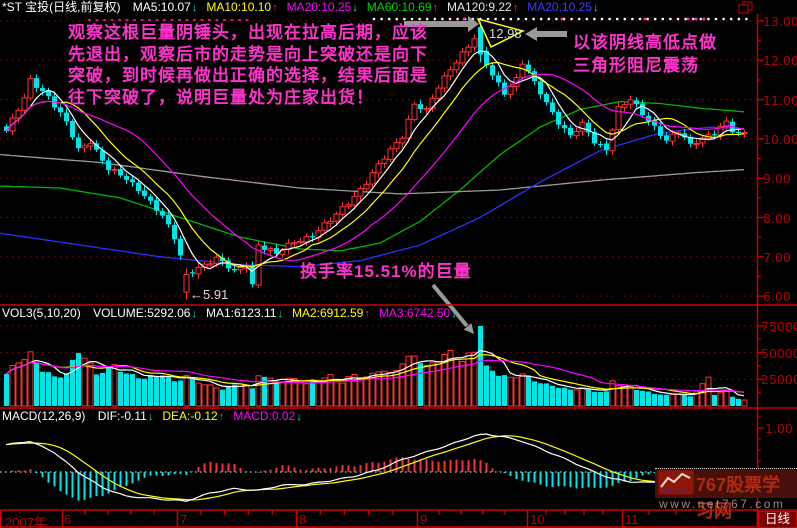  I want to click on macd-value-2: MACD:0.02↓, so click(267, 416).